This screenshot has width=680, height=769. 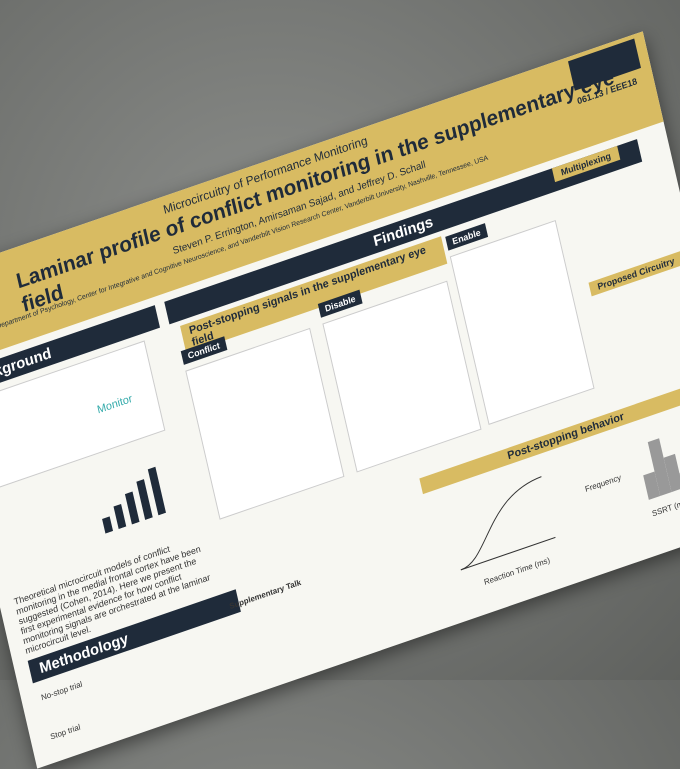 I want to click on disable-figure, so click(x=402, y=376).